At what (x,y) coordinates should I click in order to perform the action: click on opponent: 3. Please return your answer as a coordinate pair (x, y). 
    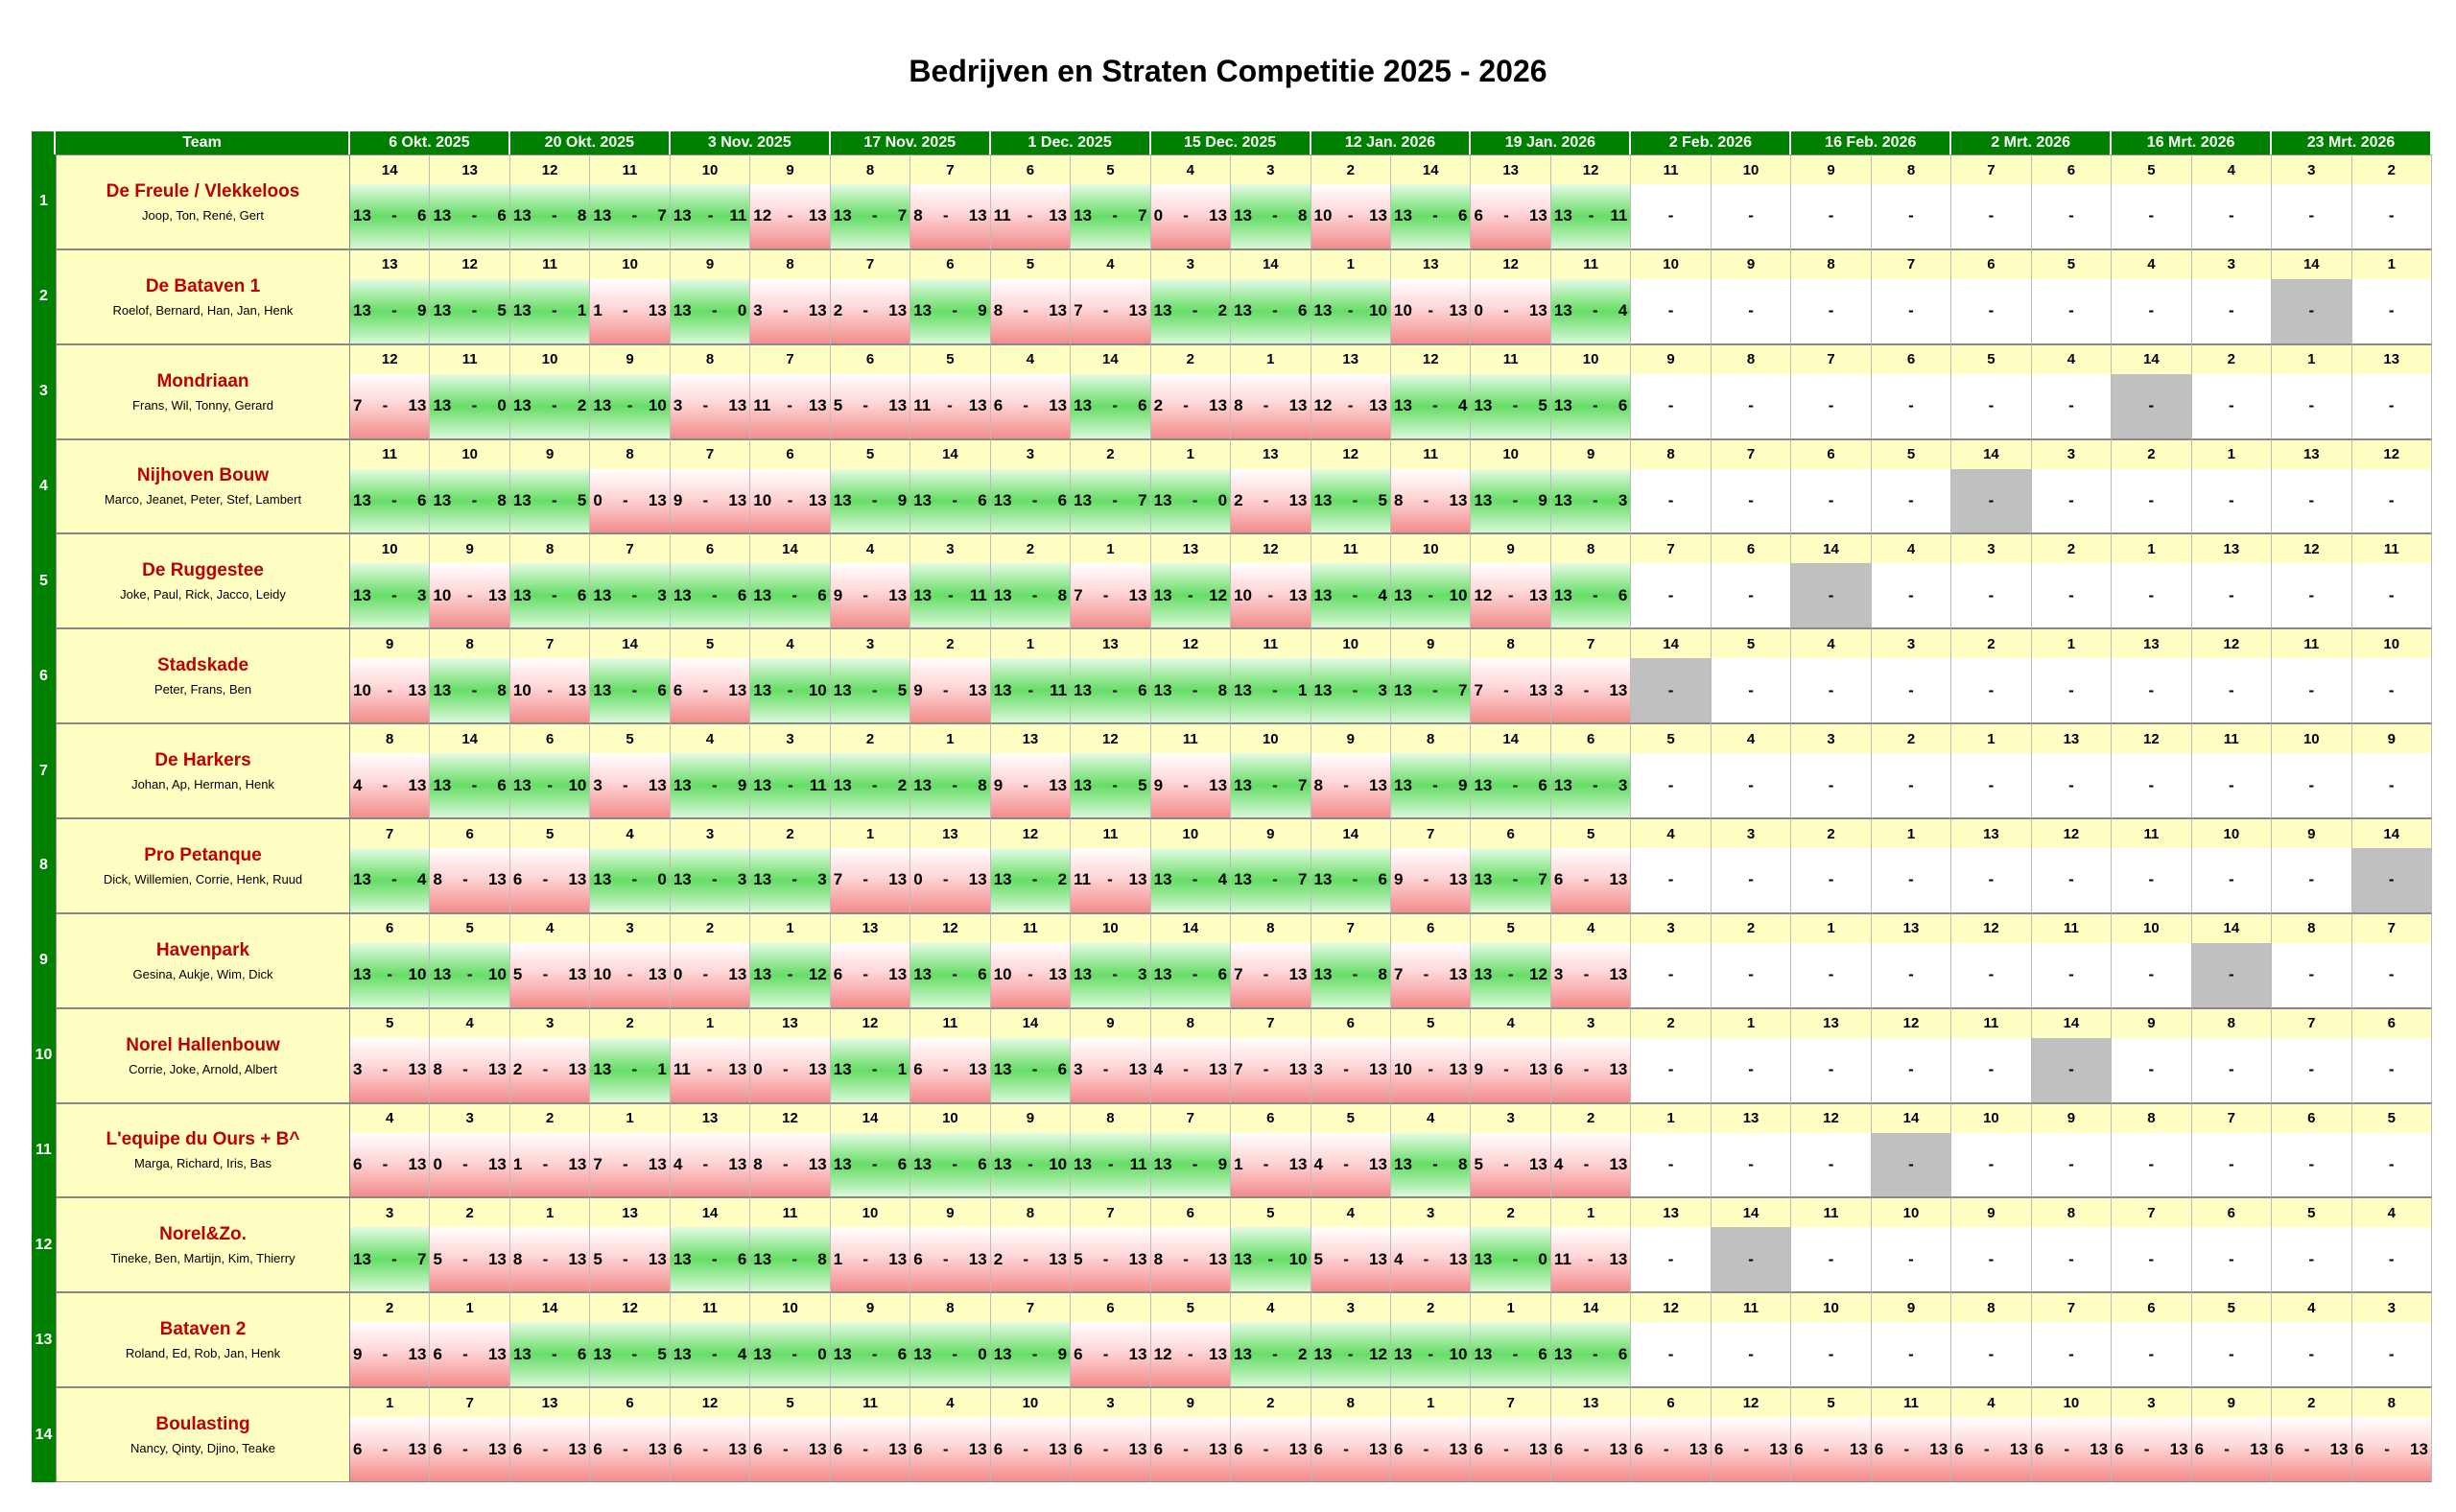
    Looking at the image, I should click on (1191, 263).